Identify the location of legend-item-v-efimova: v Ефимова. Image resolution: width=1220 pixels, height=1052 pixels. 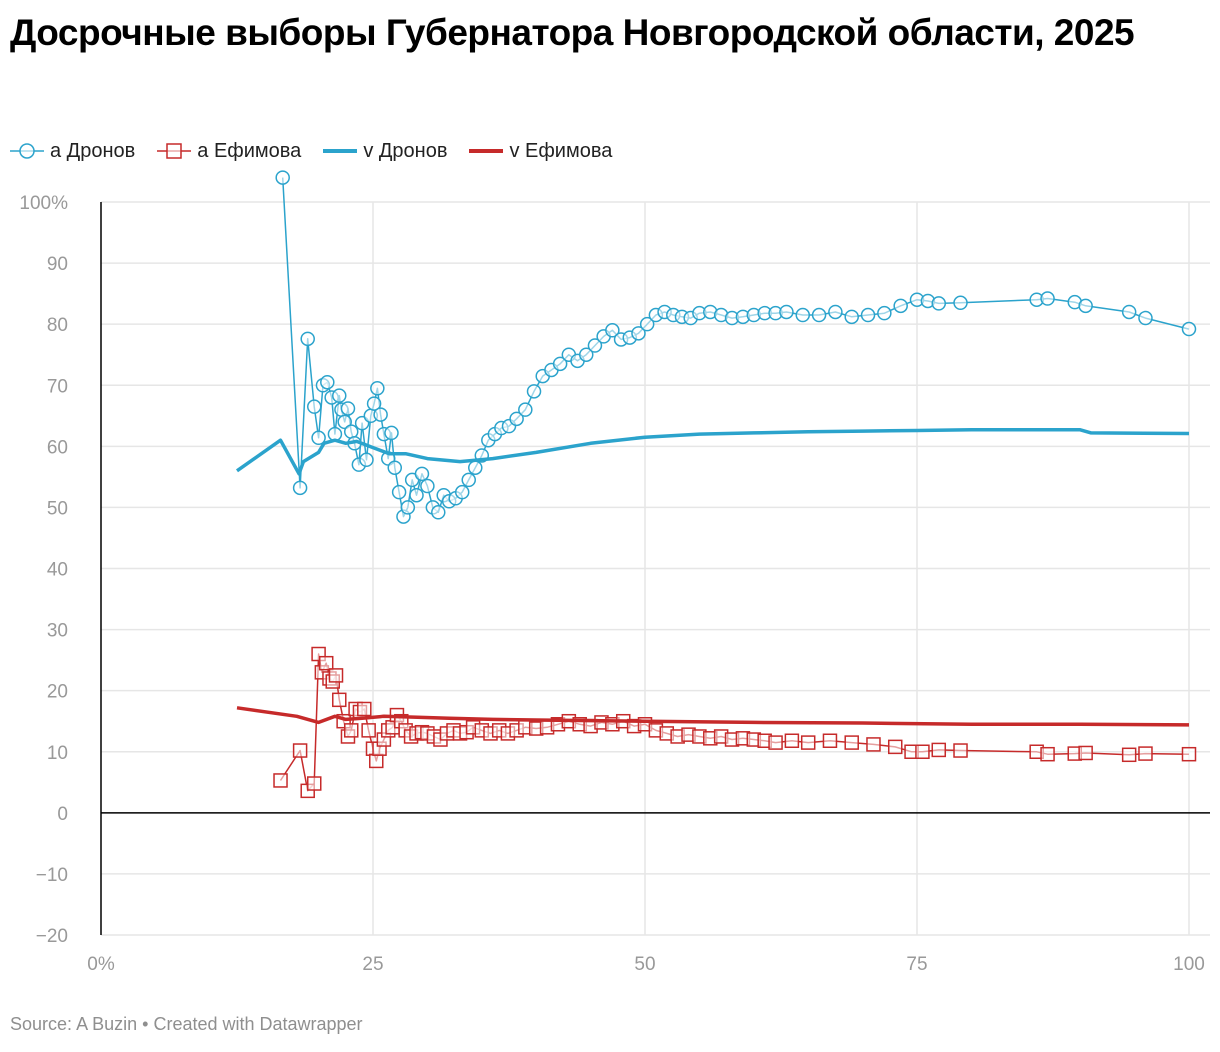
(540, 151).